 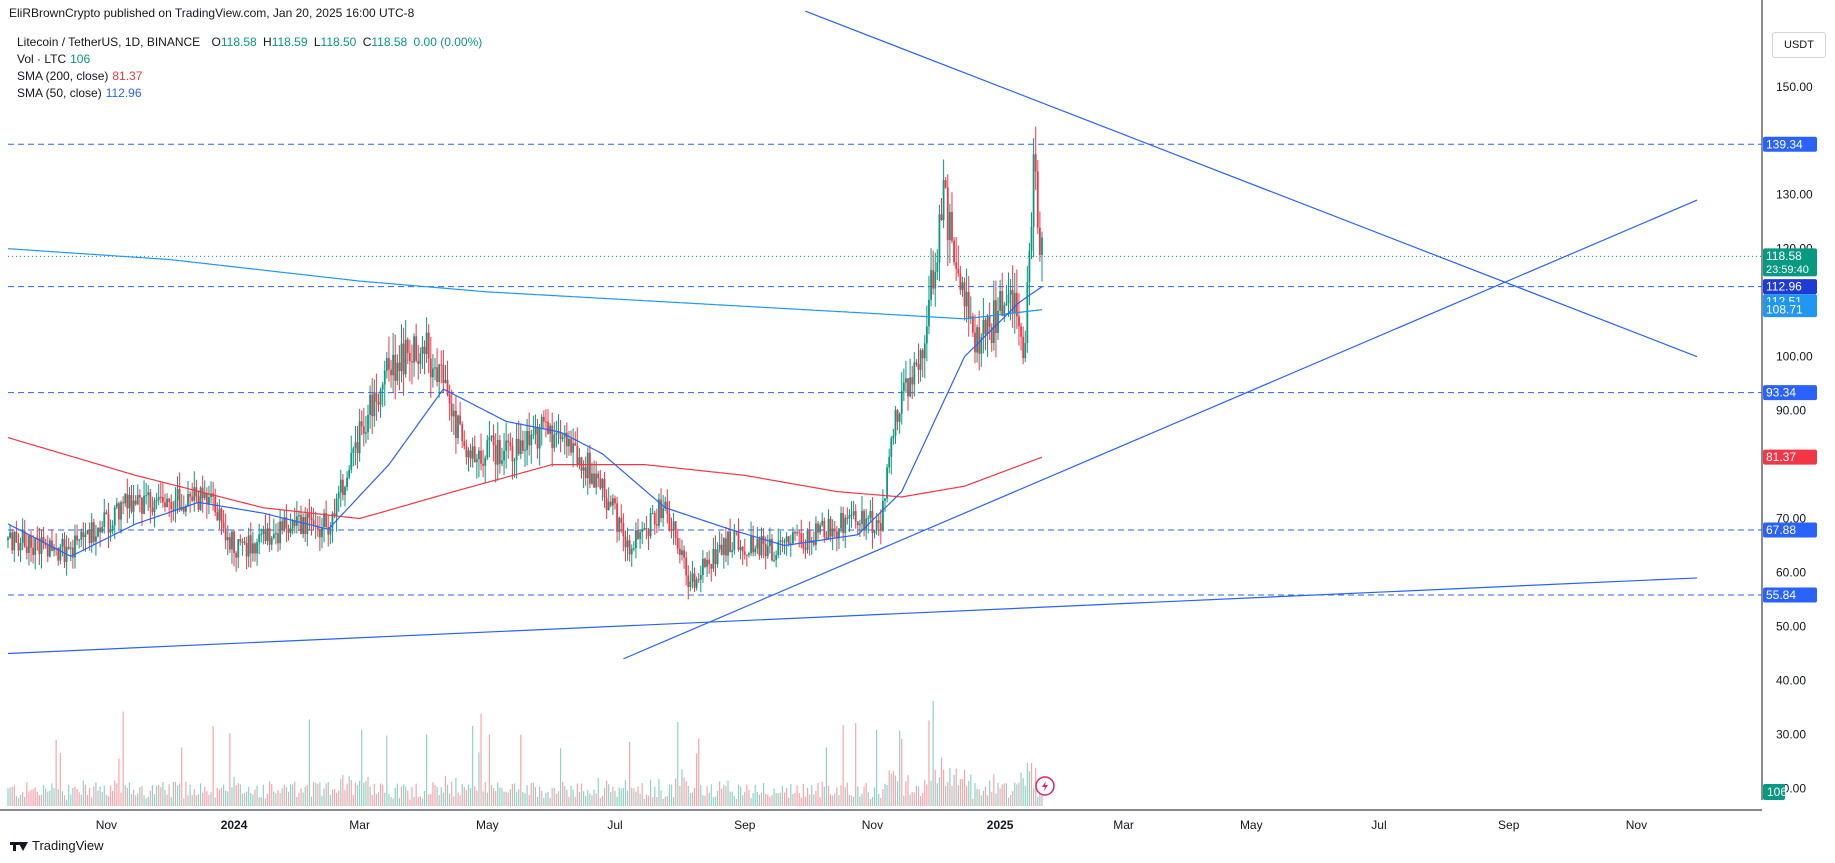 I want to click on high-label: H, so click(x=267, y=42).